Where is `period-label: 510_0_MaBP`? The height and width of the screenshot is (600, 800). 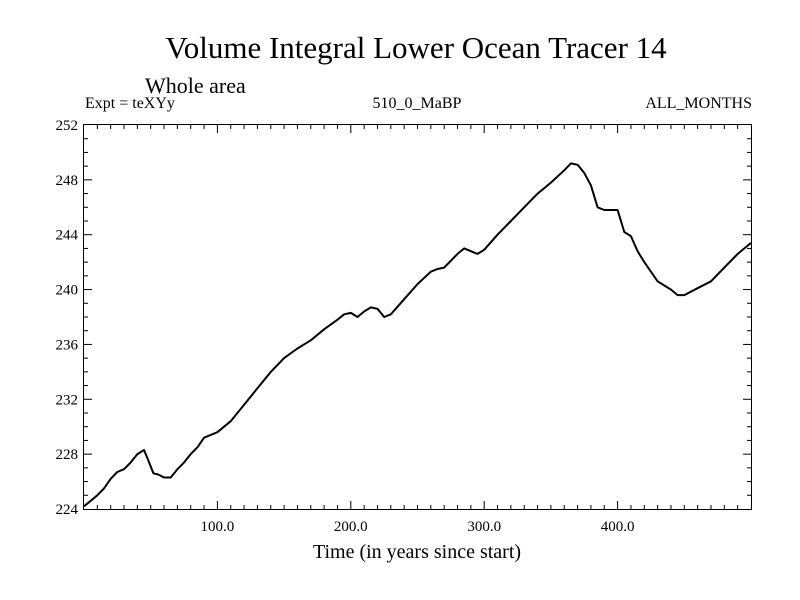 period-label: 510_0_MaBP is located at coordinates (417, 103).